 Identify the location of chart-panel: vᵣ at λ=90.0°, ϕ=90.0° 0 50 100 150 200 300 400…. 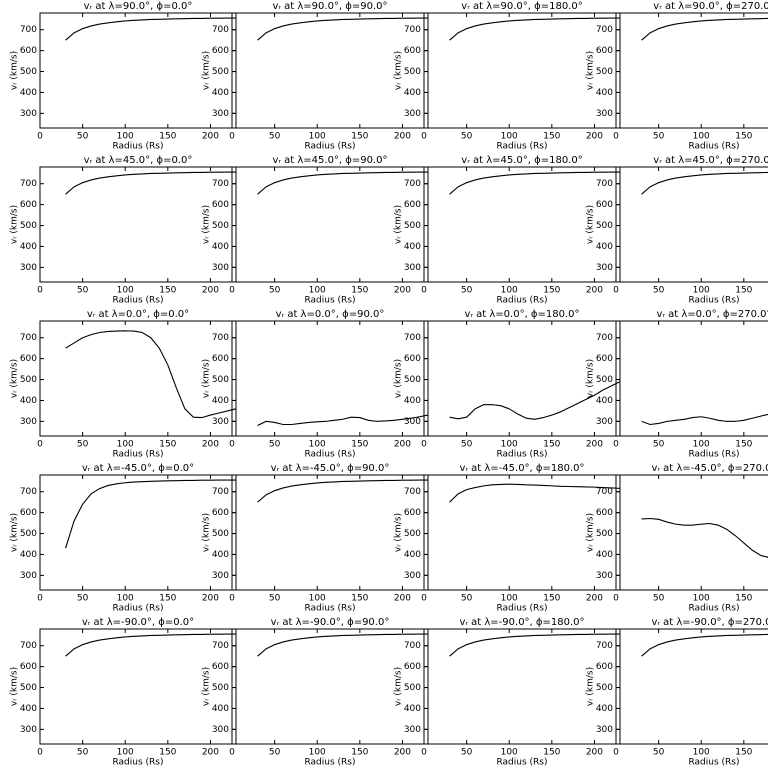
(315, 76).